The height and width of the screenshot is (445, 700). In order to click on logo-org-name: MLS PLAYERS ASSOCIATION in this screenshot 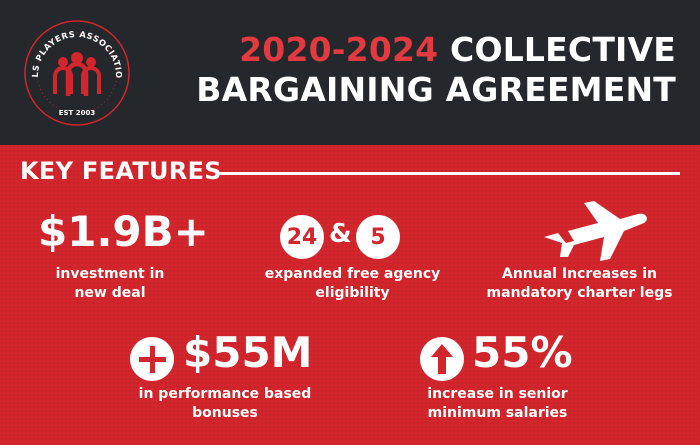, I will do `click(72, 48)`.